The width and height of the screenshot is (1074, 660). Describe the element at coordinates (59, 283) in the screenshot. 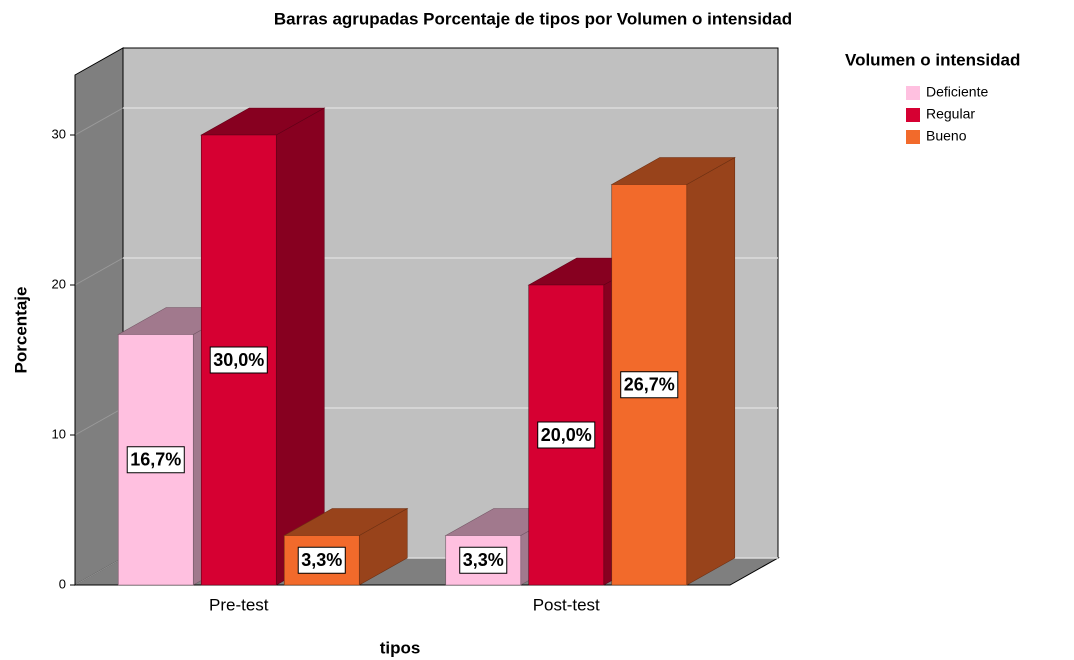

I see `y-tick-label: 20` at that location.